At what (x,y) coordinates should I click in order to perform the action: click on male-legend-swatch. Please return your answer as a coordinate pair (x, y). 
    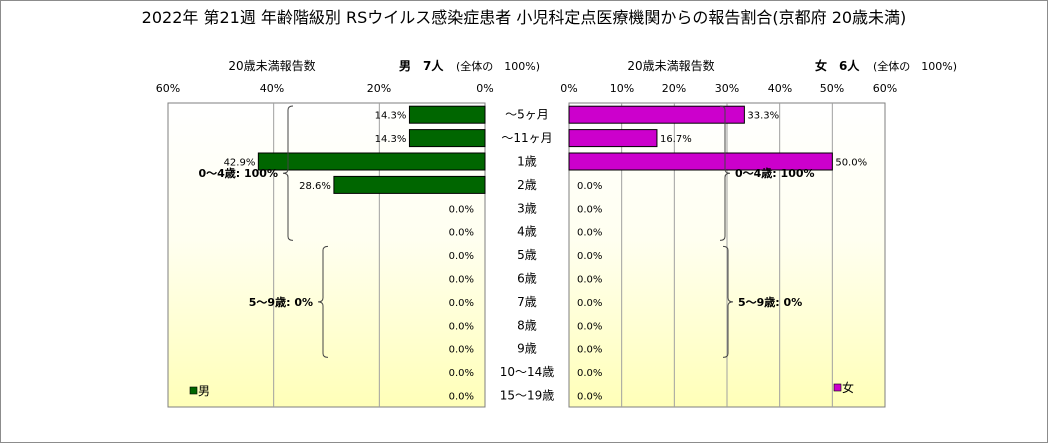
    Looking at the image, I should click on (193, 390).